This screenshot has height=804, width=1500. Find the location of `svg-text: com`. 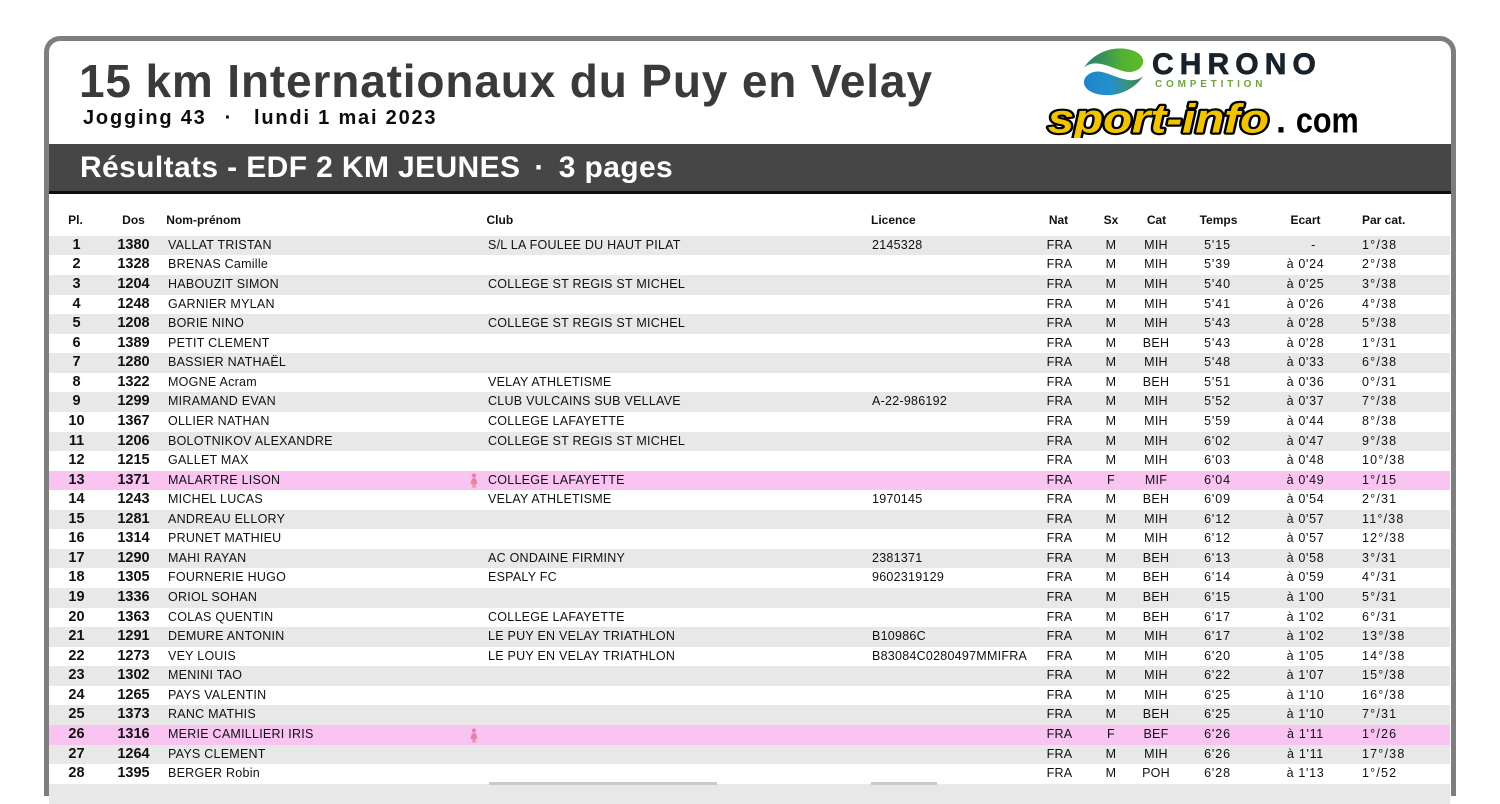

svg-text: com is located at coordinates (1327, 119).